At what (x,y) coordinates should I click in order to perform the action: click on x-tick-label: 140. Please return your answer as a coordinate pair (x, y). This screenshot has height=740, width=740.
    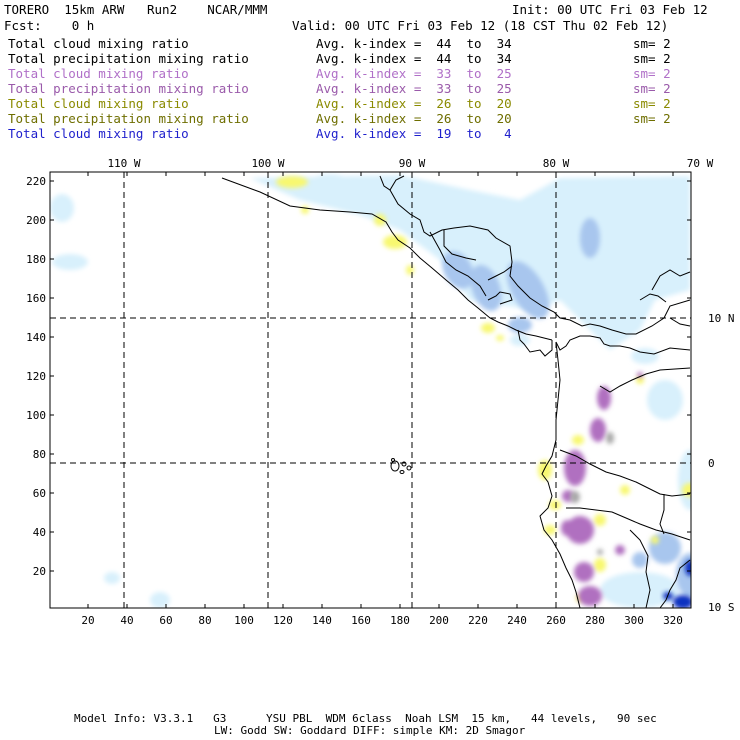
    Looking at the image, I should click on (322, 620).